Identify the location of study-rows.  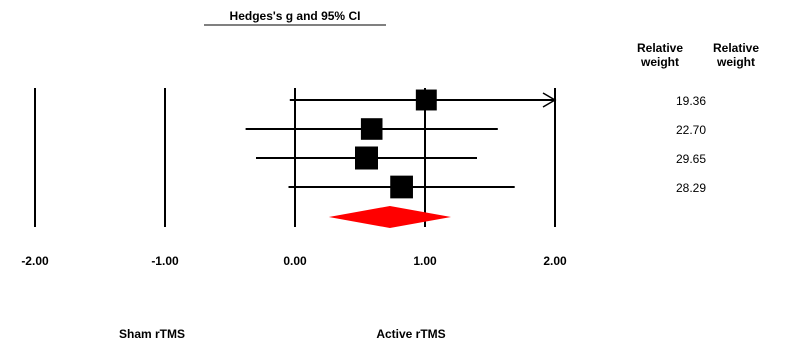
(401, 144).